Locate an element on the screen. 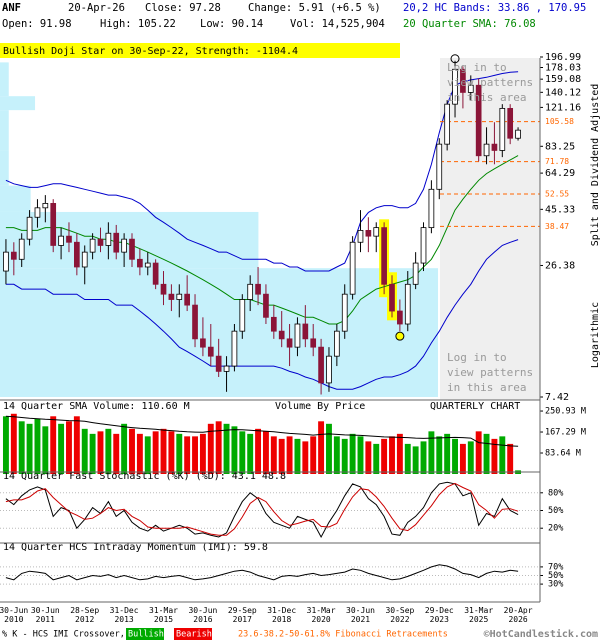 This screenshot has height=640, width=600. bearish-swatch is located at coordinates (193, 634).